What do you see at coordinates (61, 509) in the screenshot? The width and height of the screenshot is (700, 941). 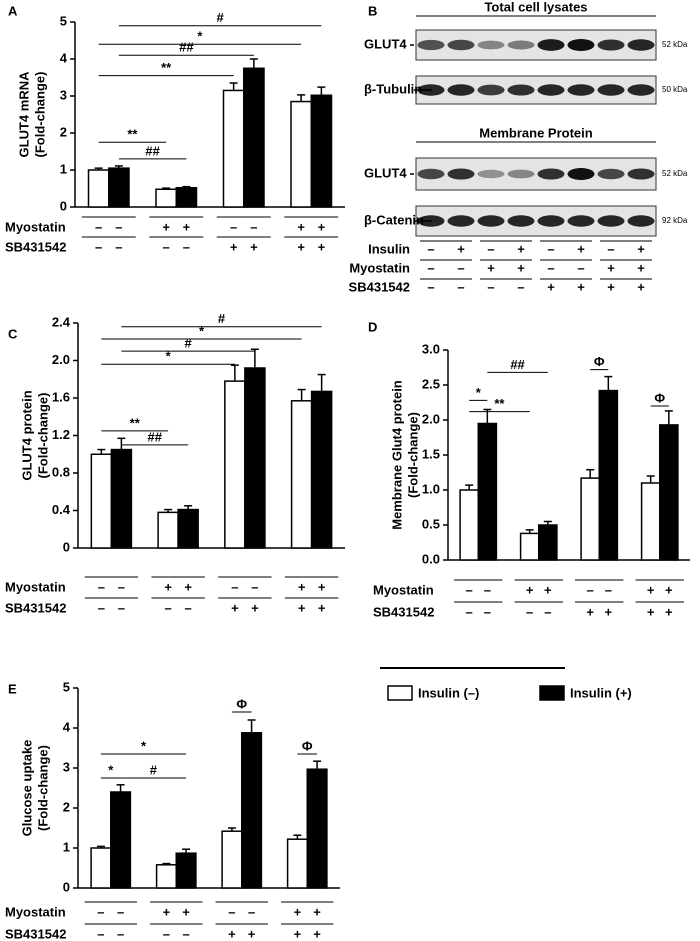 I see `y-tick-label: 0.4` at bounding box center [61, 509].